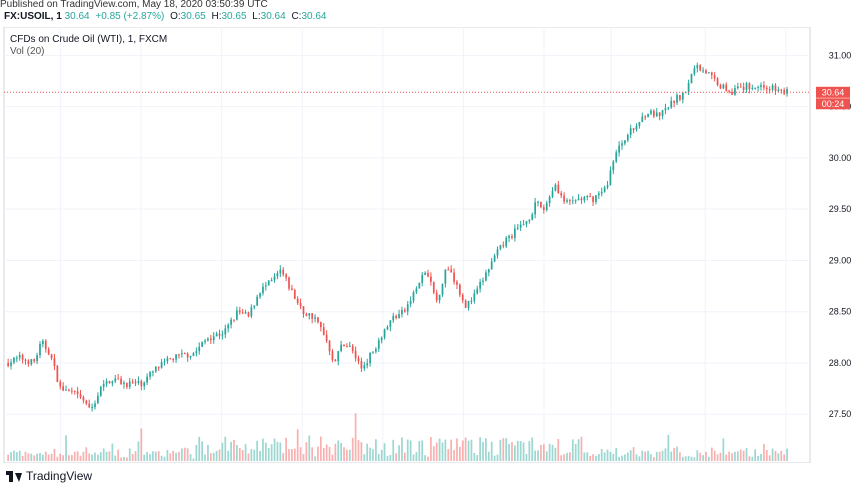  What do you see at coordinates (27, 51) in the screenshot?
I see `volume-legend: Vol (20)` at bounding box center [27, 51].